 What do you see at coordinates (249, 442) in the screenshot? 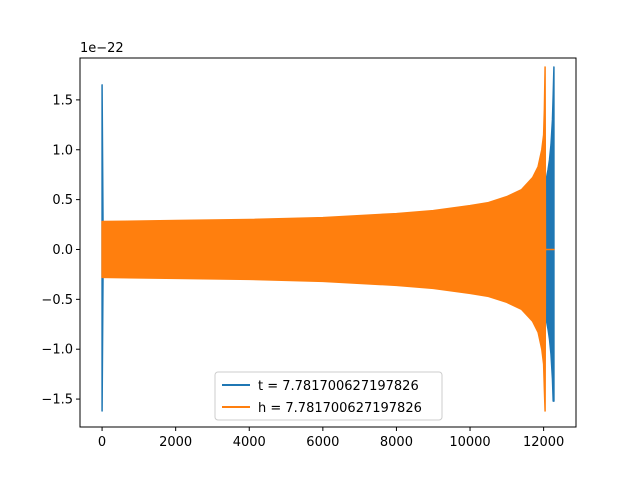
I see `x-tick-label-4000: 4000` at bounding box center [249, 442].